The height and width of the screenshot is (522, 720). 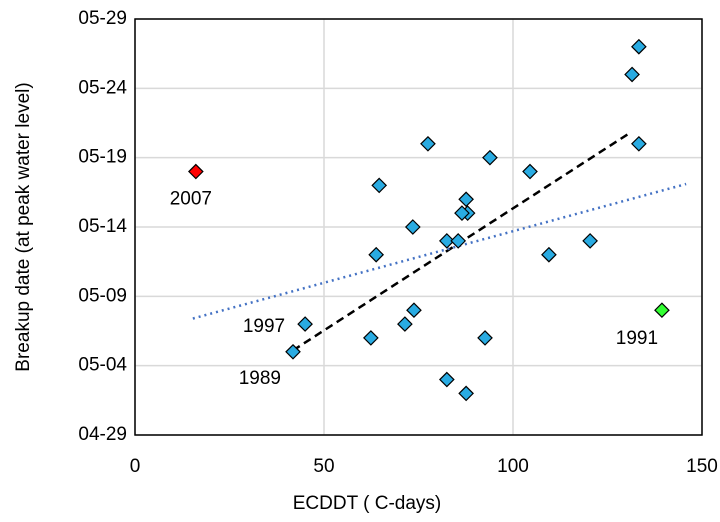 What do you see at coordinates (102, 87) in the screenshot?
I see `y-tick-label: 05-24` at bounding box center [102, 87].